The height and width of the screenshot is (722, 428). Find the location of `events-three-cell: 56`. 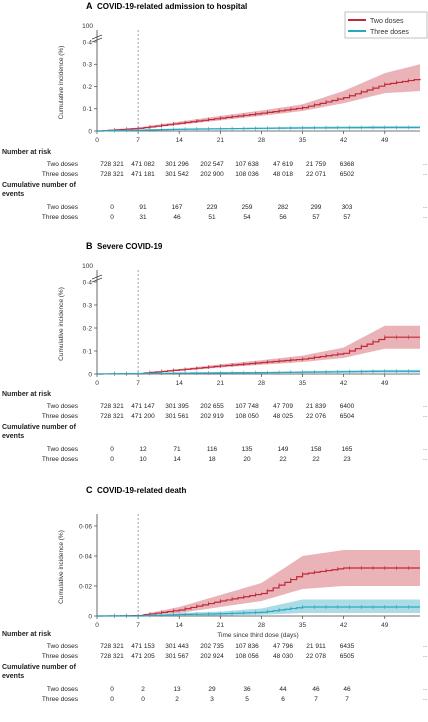

events-three-cell: 56 is located at coordinates (283, 217).